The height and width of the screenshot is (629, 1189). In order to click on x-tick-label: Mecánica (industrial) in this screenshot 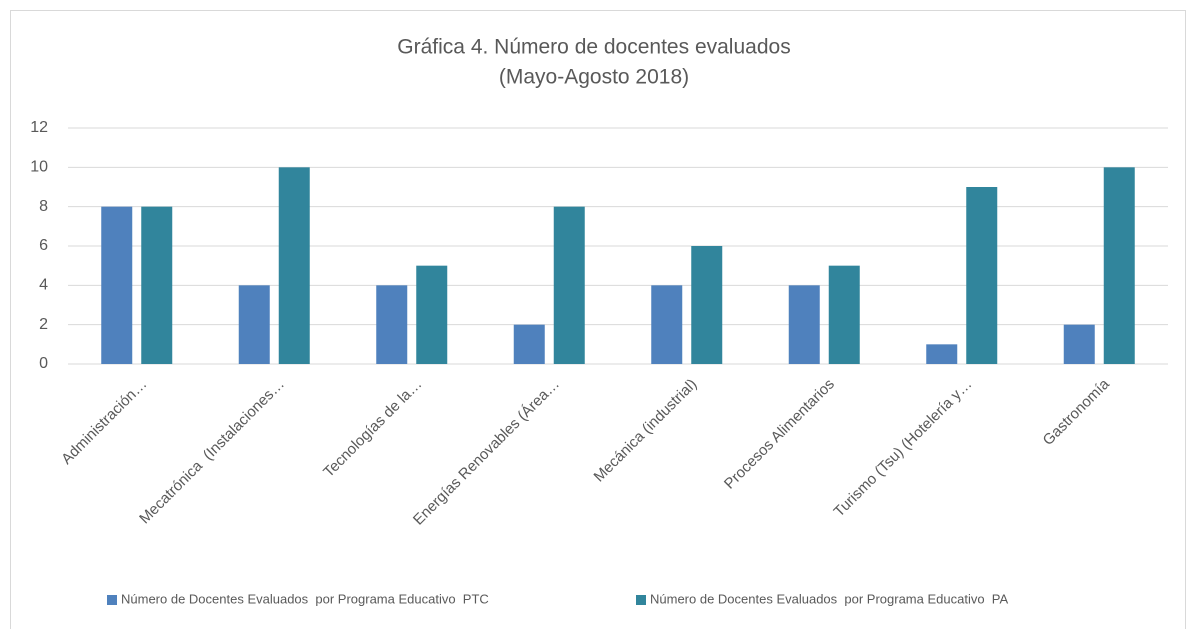, I will do `click(646, 431)`.